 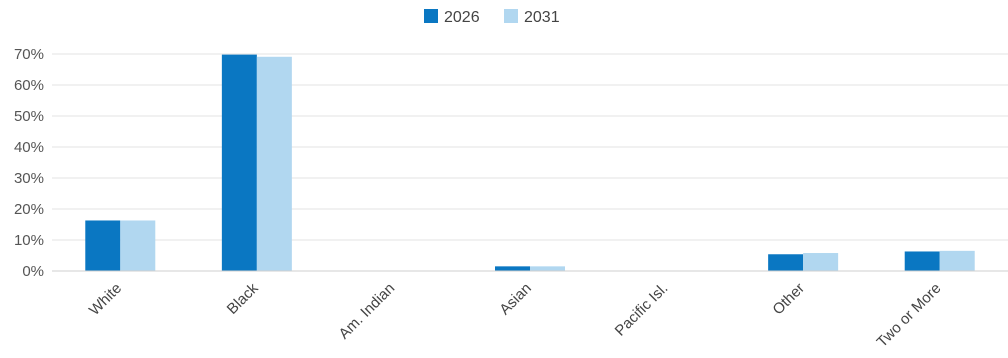 I want to click on y-tick-label: 20%, so click(x=29, y=209).